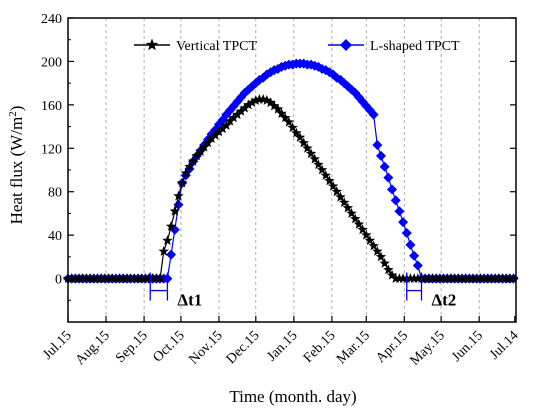 Image resolution: width=550 pixels, height=411 pixels. I want to click on legend: Vertical TPCT L-shaped TPCT, so click(297, 46).